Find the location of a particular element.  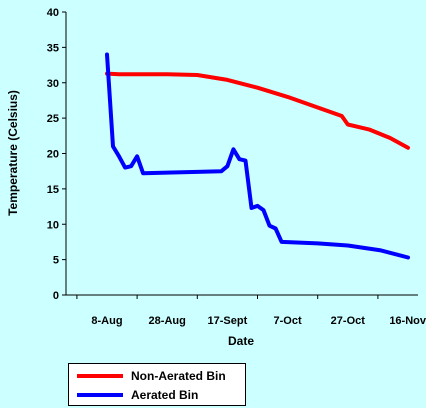

x-tick-label: 7-Oct is located at coordinates (288, 321).